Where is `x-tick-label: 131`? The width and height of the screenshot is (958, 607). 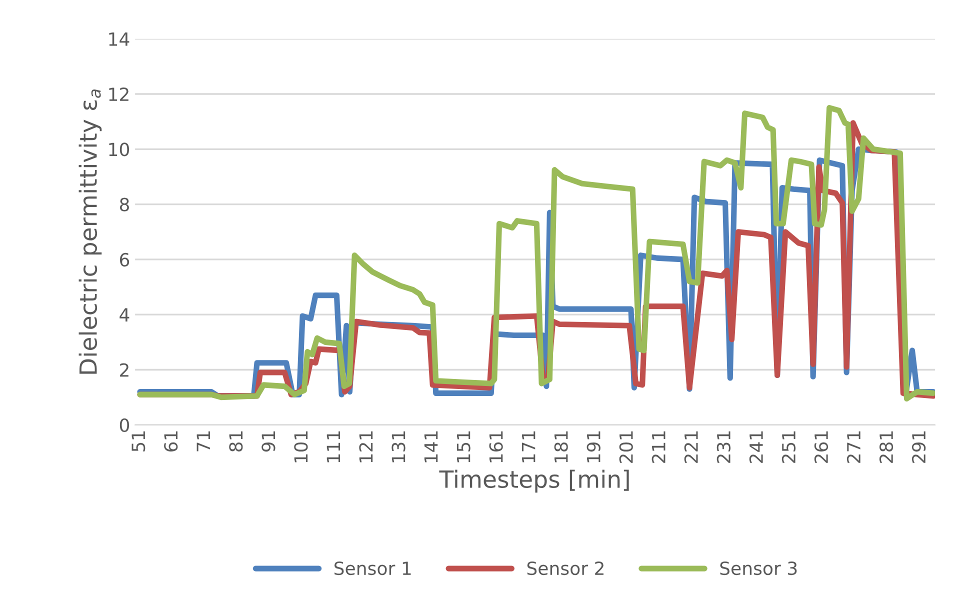 x-tick-label: 131 is located at coordinates (399, 446).